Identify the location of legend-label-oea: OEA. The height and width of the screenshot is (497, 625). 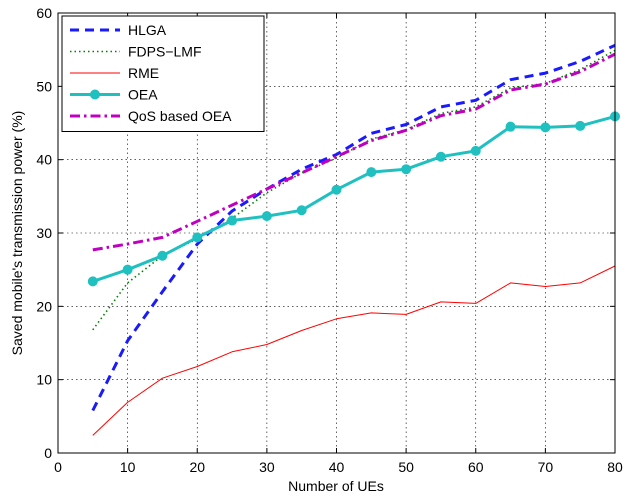
(143, 95).